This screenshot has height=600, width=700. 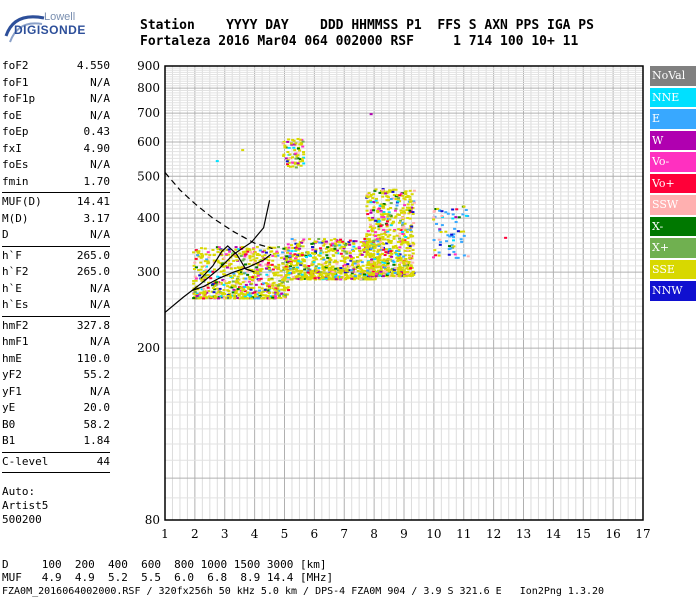 I want to click on param-label: hmF1, so click(x=15, y=341).